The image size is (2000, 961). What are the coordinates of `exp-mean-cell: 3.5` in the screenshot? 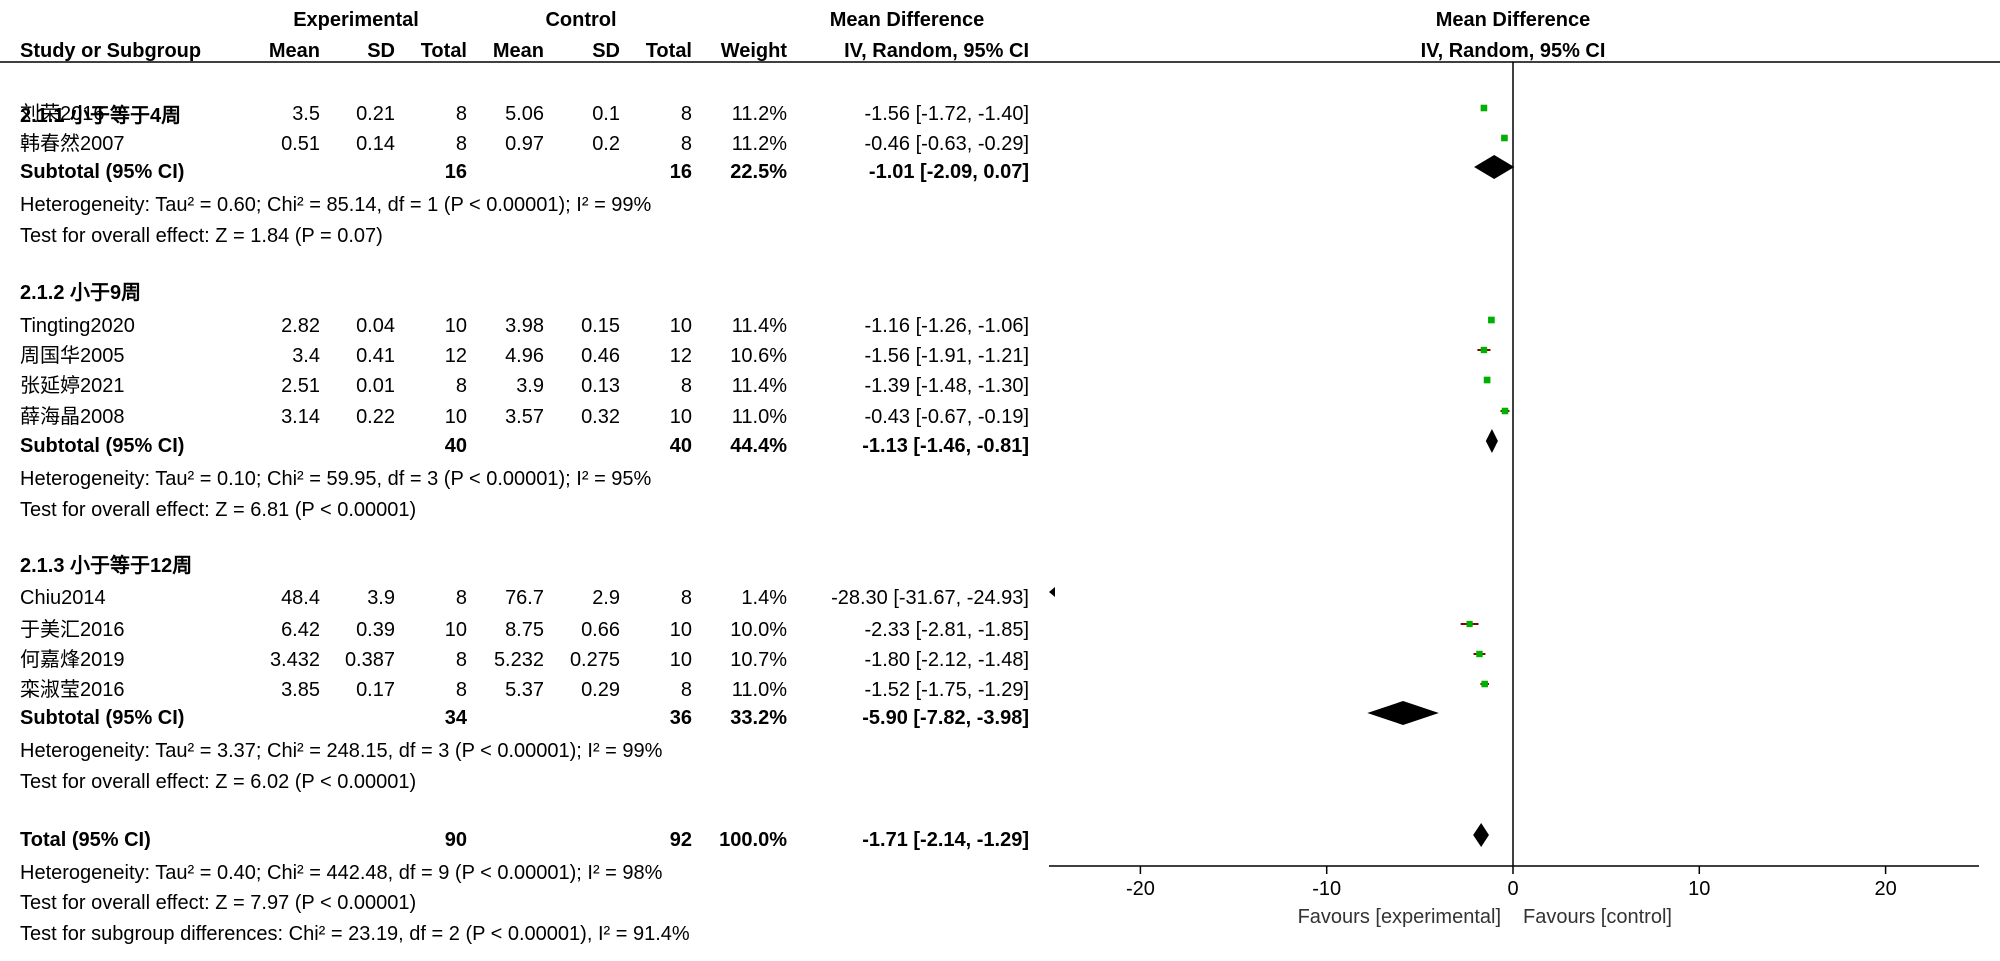 It's located at (306, 114).